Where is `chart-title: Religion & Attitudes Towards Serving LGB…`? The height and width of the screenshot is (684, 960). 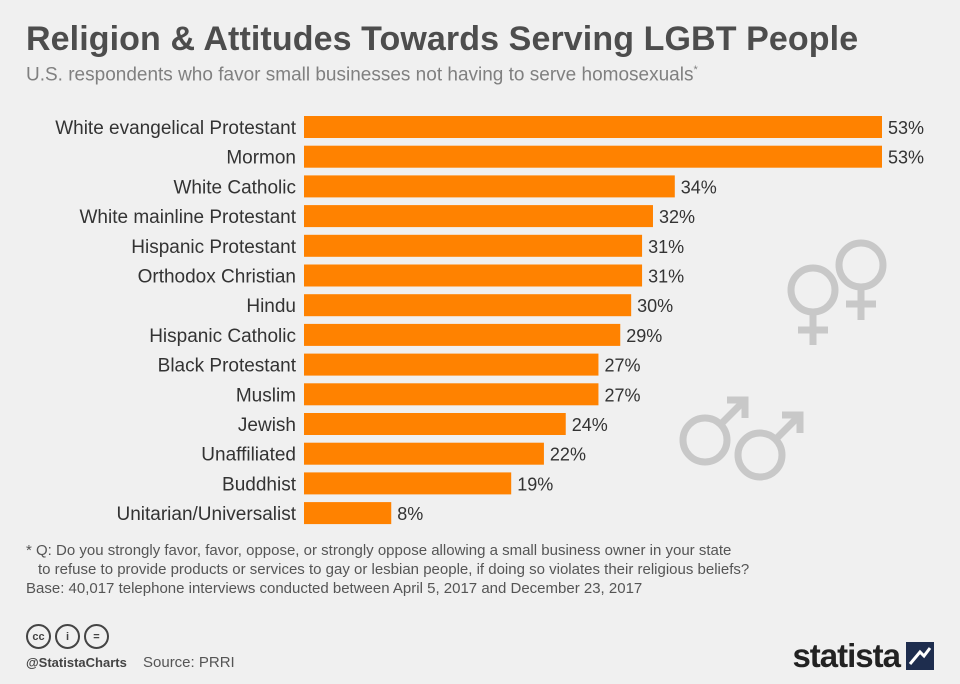
chart-title: Religion & Attitudes Towards Serving LGB… is located at coordinates (442, 39).